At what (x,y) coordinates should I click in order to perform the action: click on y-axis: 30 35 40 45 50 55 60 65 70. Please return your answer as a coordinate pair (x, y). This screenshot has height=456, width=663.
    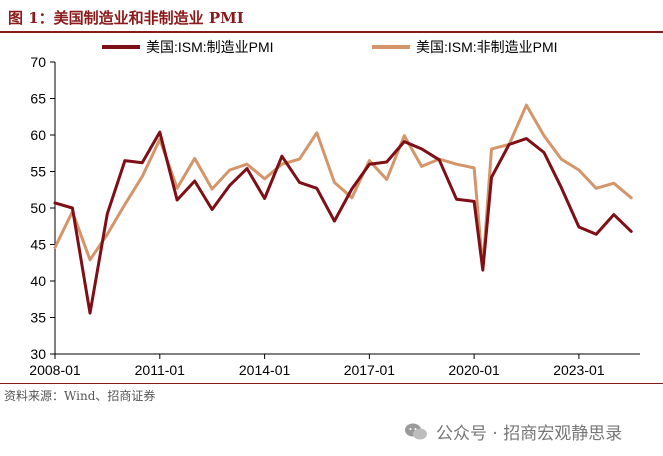
    Looking at the image, I should click on (43, 208).